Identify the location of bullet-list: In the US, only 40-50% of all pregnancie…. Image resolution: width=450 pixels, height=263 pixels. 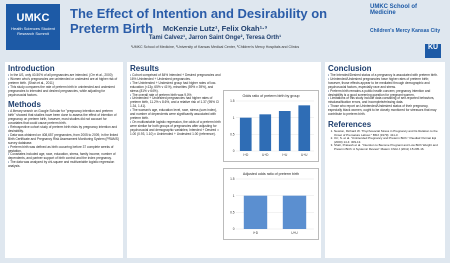
(64, 85).